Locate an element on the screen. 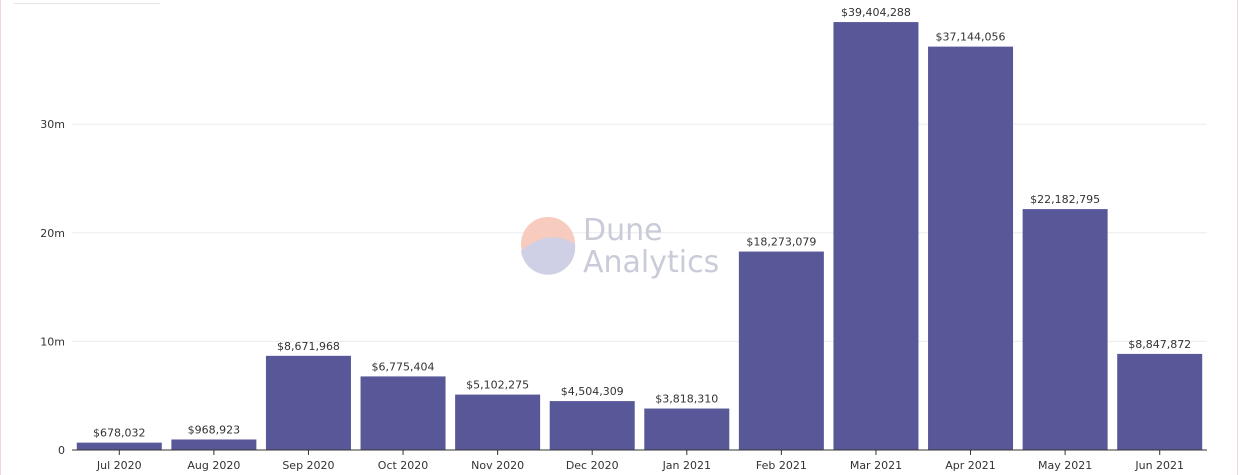 The width and height of the screenshot is (1240, 475). data-label: $3,818,310 is located at coordinates (686, 399).